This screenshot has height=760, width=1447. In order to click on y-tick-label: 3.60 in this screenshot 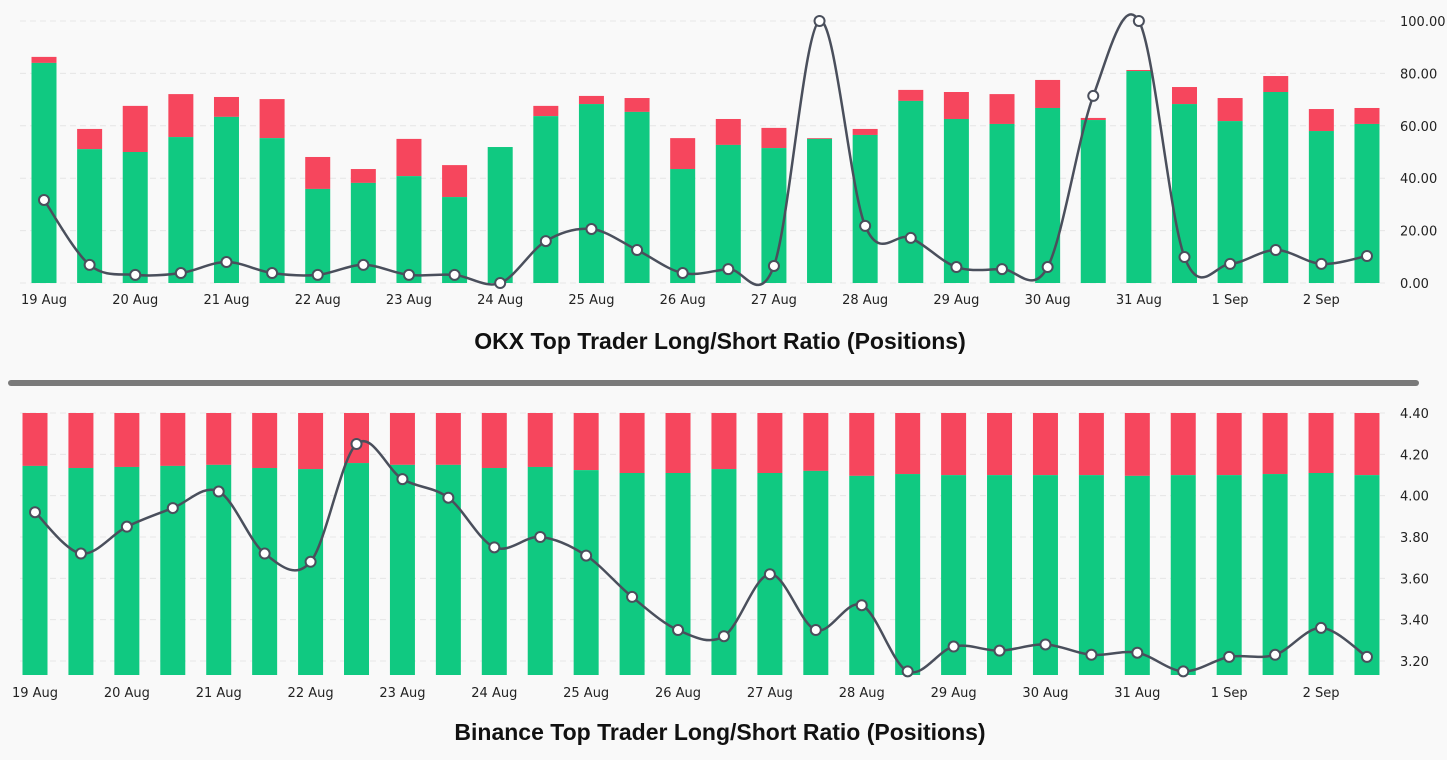, I will do `click(1414, 579)`.